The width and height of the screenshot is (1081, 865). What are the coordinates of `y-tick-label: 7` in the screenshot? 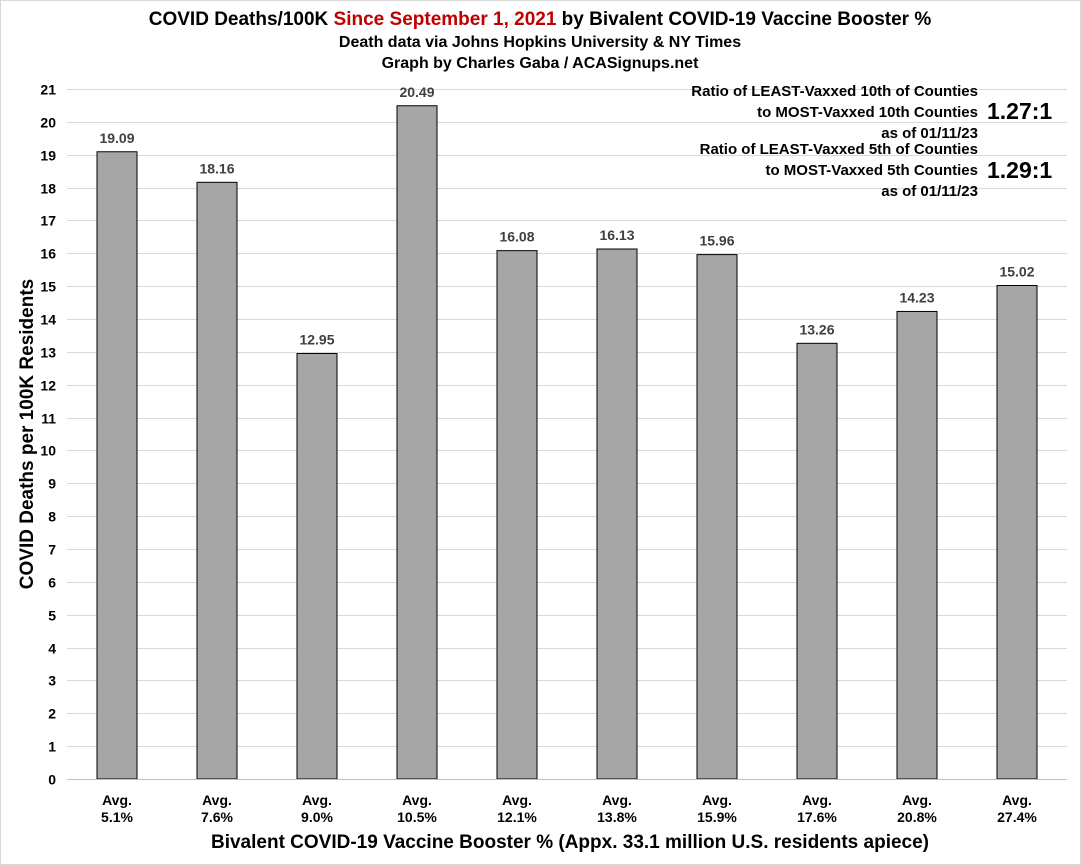 It's located at (52, 550).